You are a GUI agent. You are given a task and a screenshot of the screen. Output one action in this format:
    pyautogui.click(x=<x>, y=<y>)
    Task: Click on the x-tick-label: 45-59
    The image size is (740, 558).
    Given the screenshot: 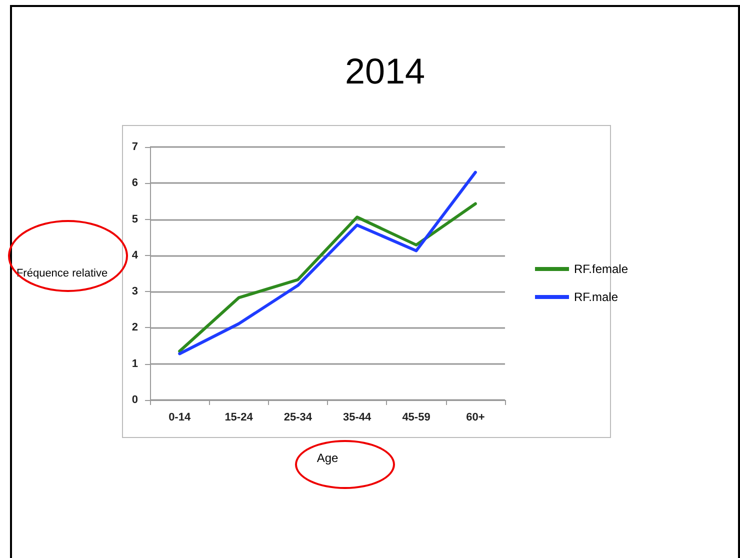 What is the action you would take?
    pyautogui.click(x=416, y=418)
    